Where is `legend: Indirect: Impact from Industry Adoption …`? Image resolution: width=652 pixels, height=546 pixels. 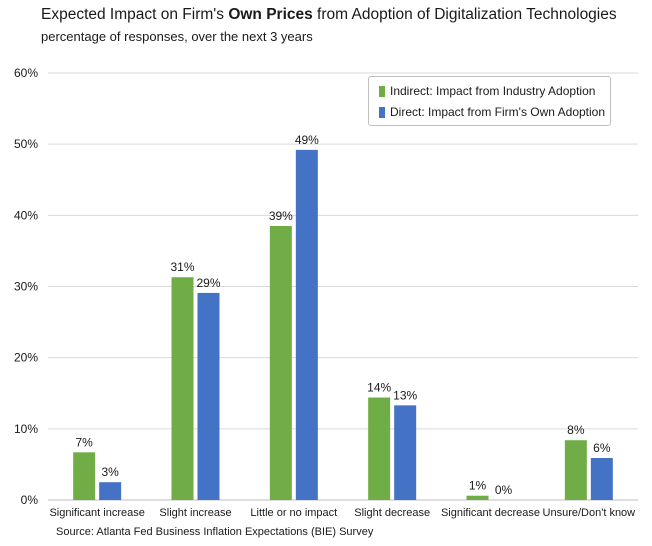 legend: Indirect: Impact from Industry Adoption … is located at coordinates (489, 101).